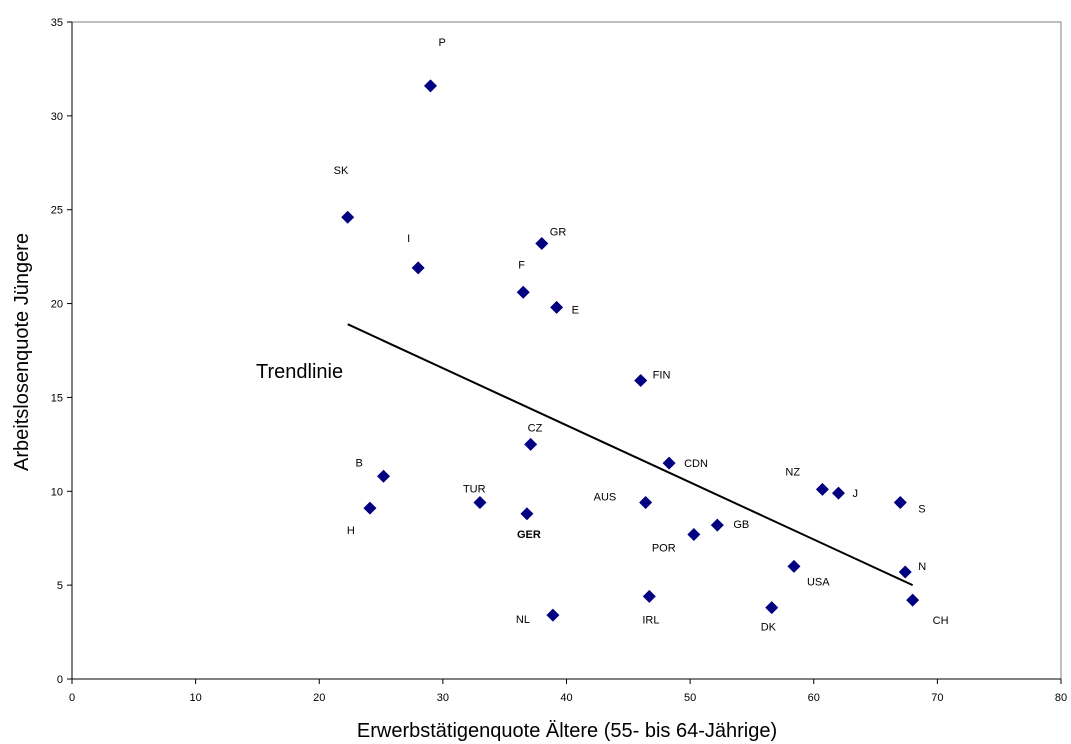  Describe the element at coordinates (566, 698) in the screenshot. I see `x-tick-label: 40` at that location.